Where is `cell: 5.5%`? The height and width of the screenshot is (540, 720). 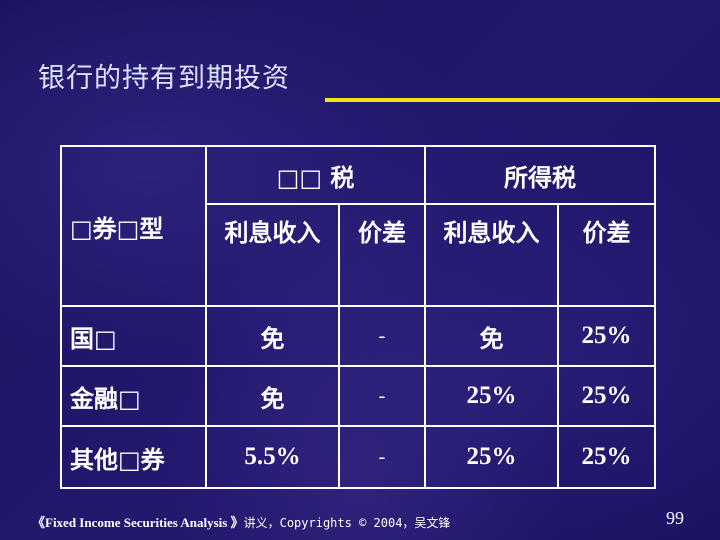
cell: 5.5% is located at coordinates (272, 457).